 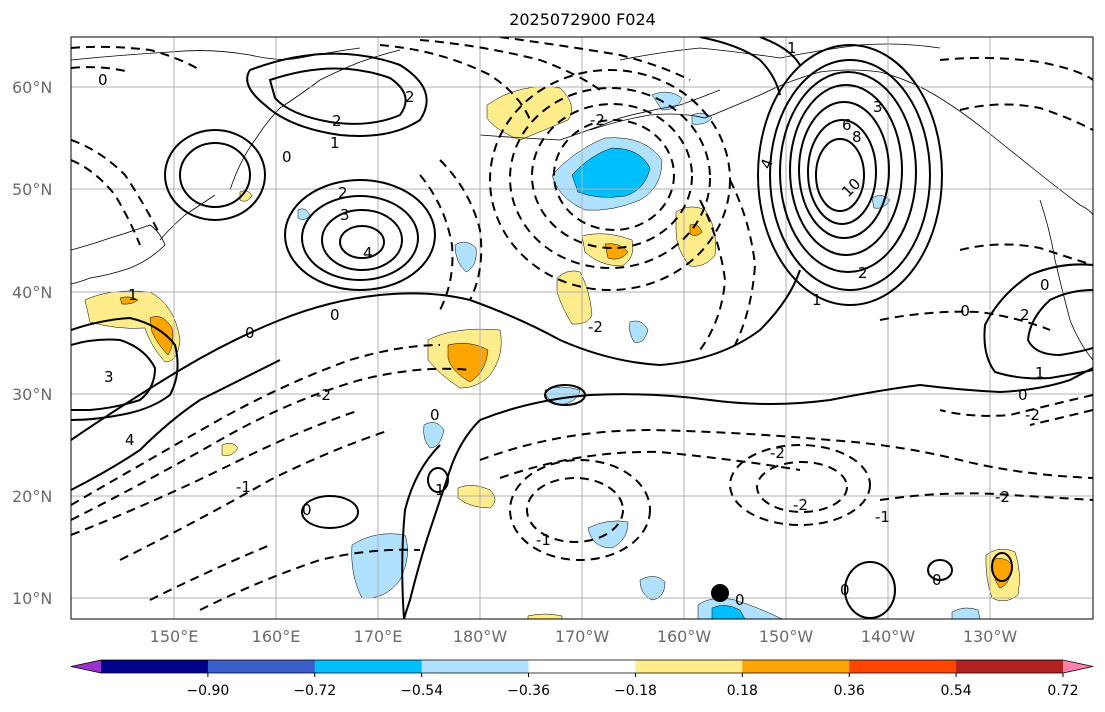 I want to click on shade-negative-se, so click(x=966, y=613).